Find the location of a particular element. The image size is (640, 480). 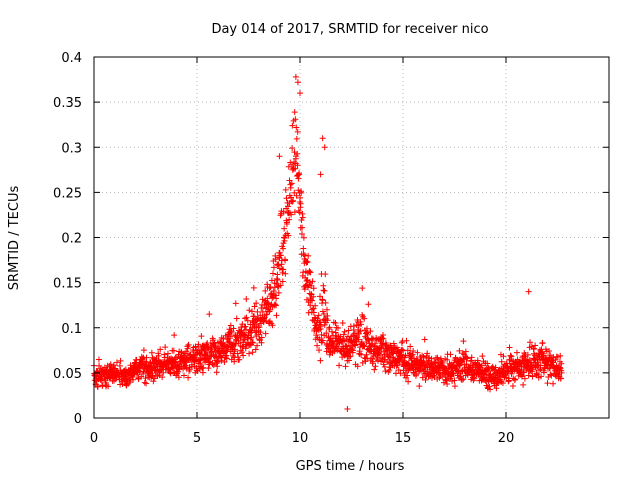

x-axis-label: GPS time / hours is located at coordinates (350, 466).